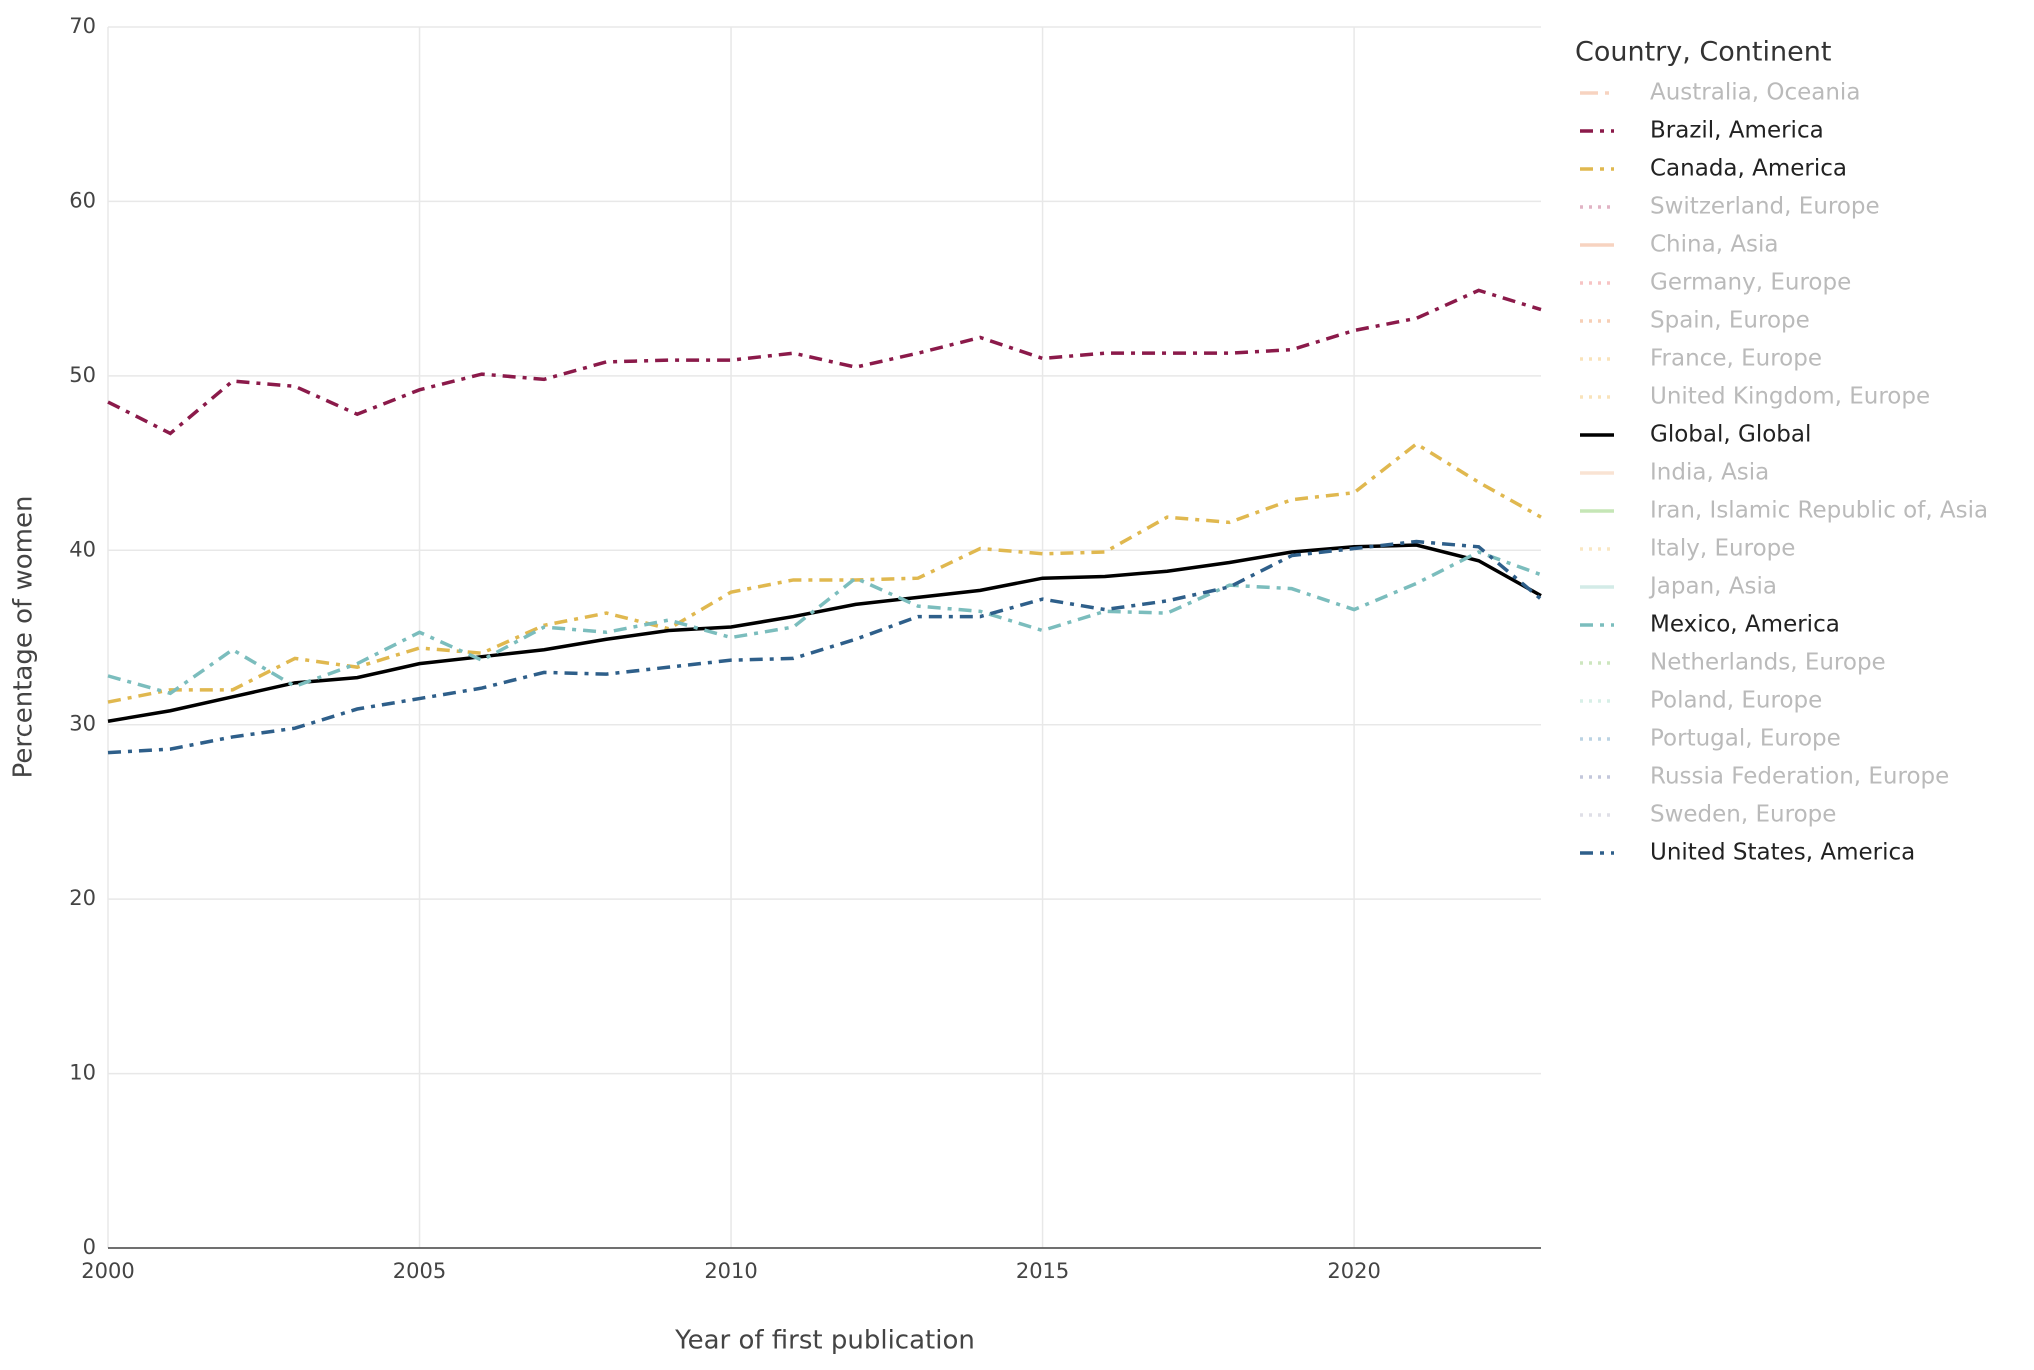 The image size is (2034, 1370). I want to click on legend-item: Global, Global, so click(1695, 435).